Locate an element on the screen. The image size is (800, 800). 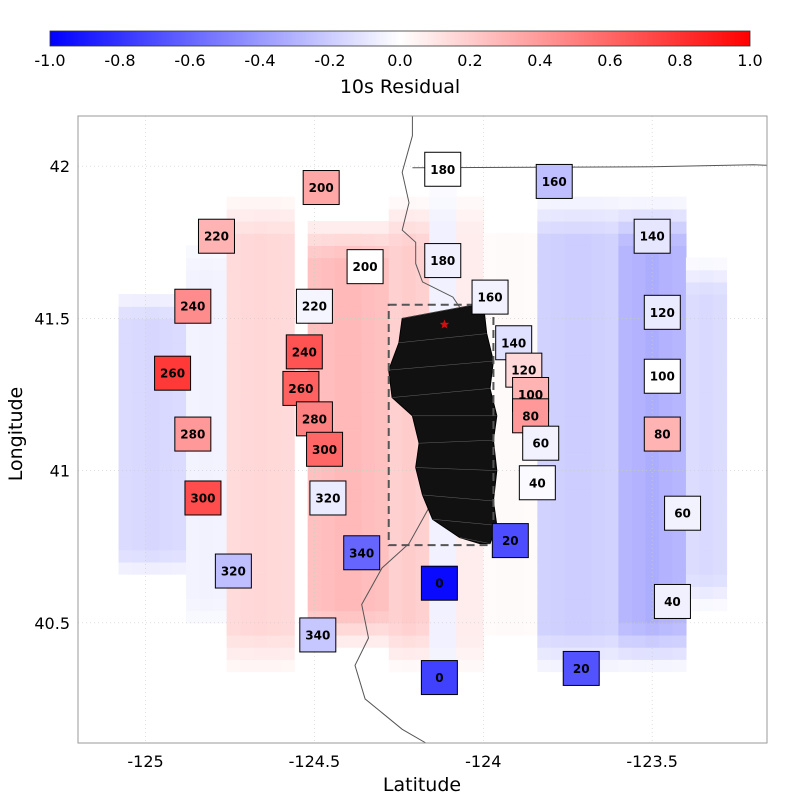
station-marker: 340 is located at coordinates (362, 553).